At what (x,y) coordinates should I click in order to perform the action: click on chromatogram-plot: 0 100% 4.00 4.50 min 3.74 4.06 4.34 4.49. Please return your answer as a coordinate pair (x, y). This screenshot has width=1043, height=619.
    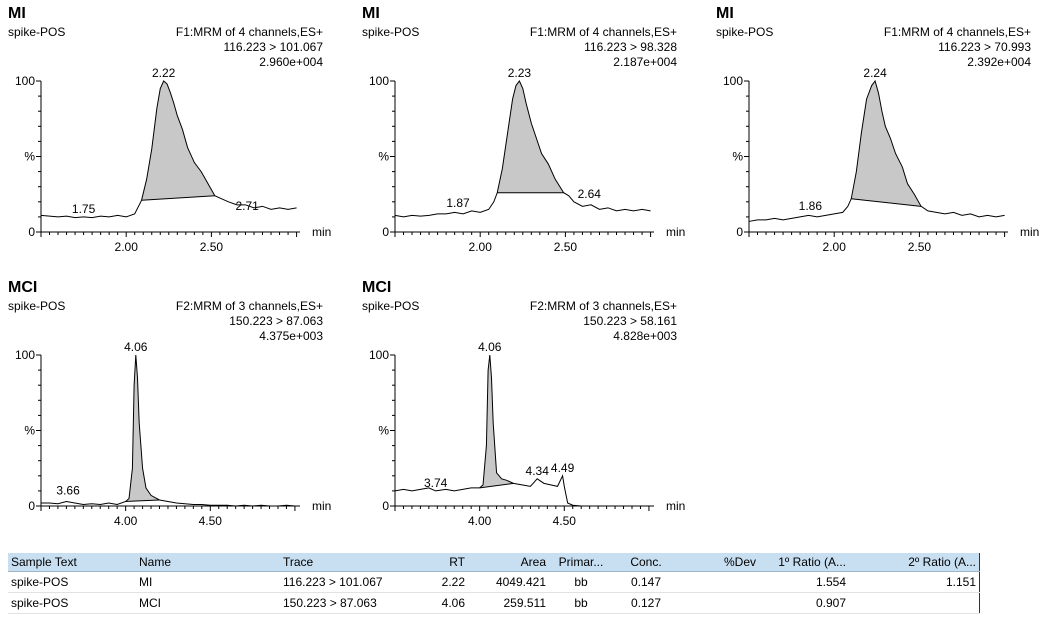
    Looking at the image, I should click on (527, 434).